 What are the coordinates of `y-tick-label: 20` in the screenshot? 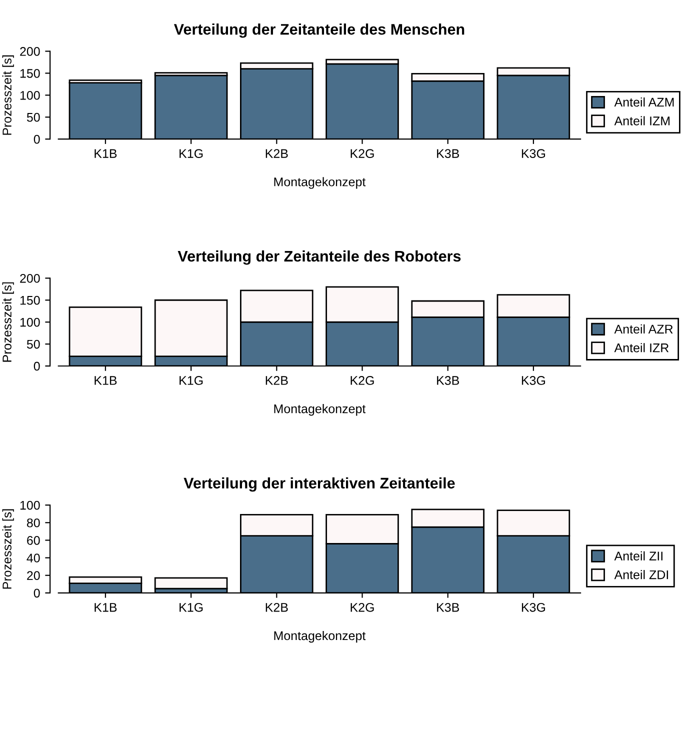 It's located at (33, 575).